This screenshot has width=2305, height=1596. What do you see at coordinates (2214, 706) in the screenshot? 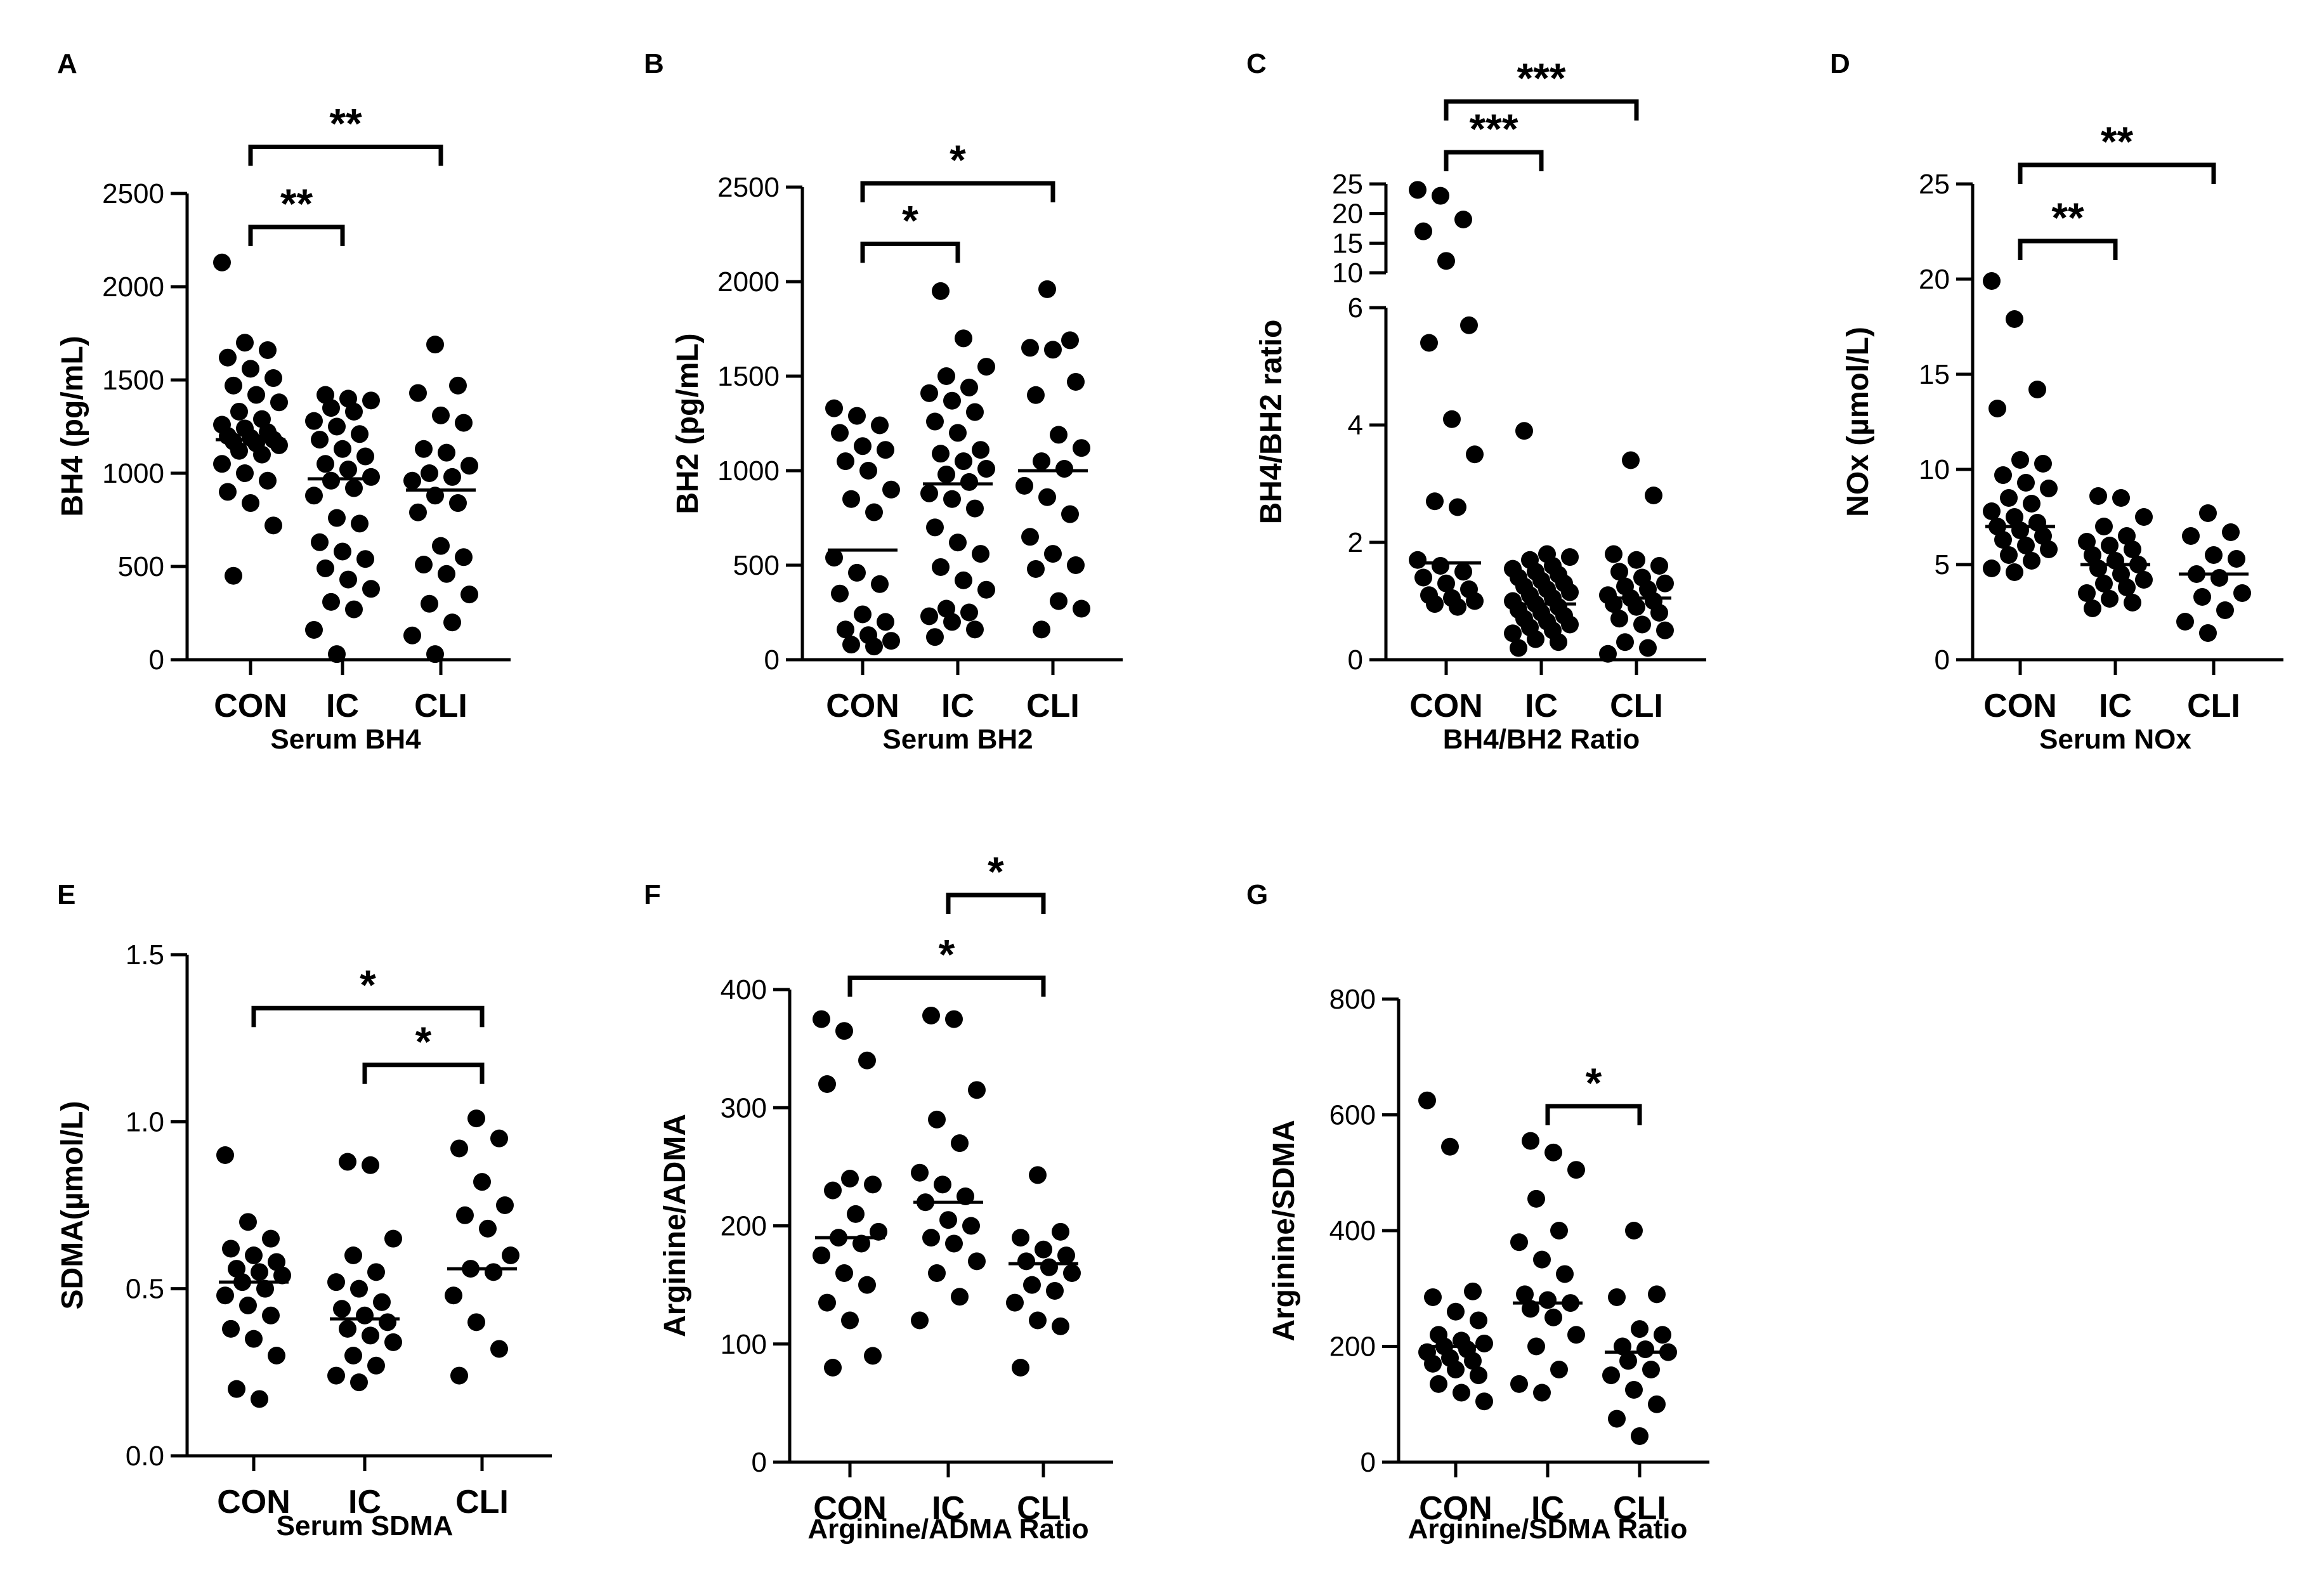
I see `panel-d-category-label: CLI` at bounding box center [2214, 706].